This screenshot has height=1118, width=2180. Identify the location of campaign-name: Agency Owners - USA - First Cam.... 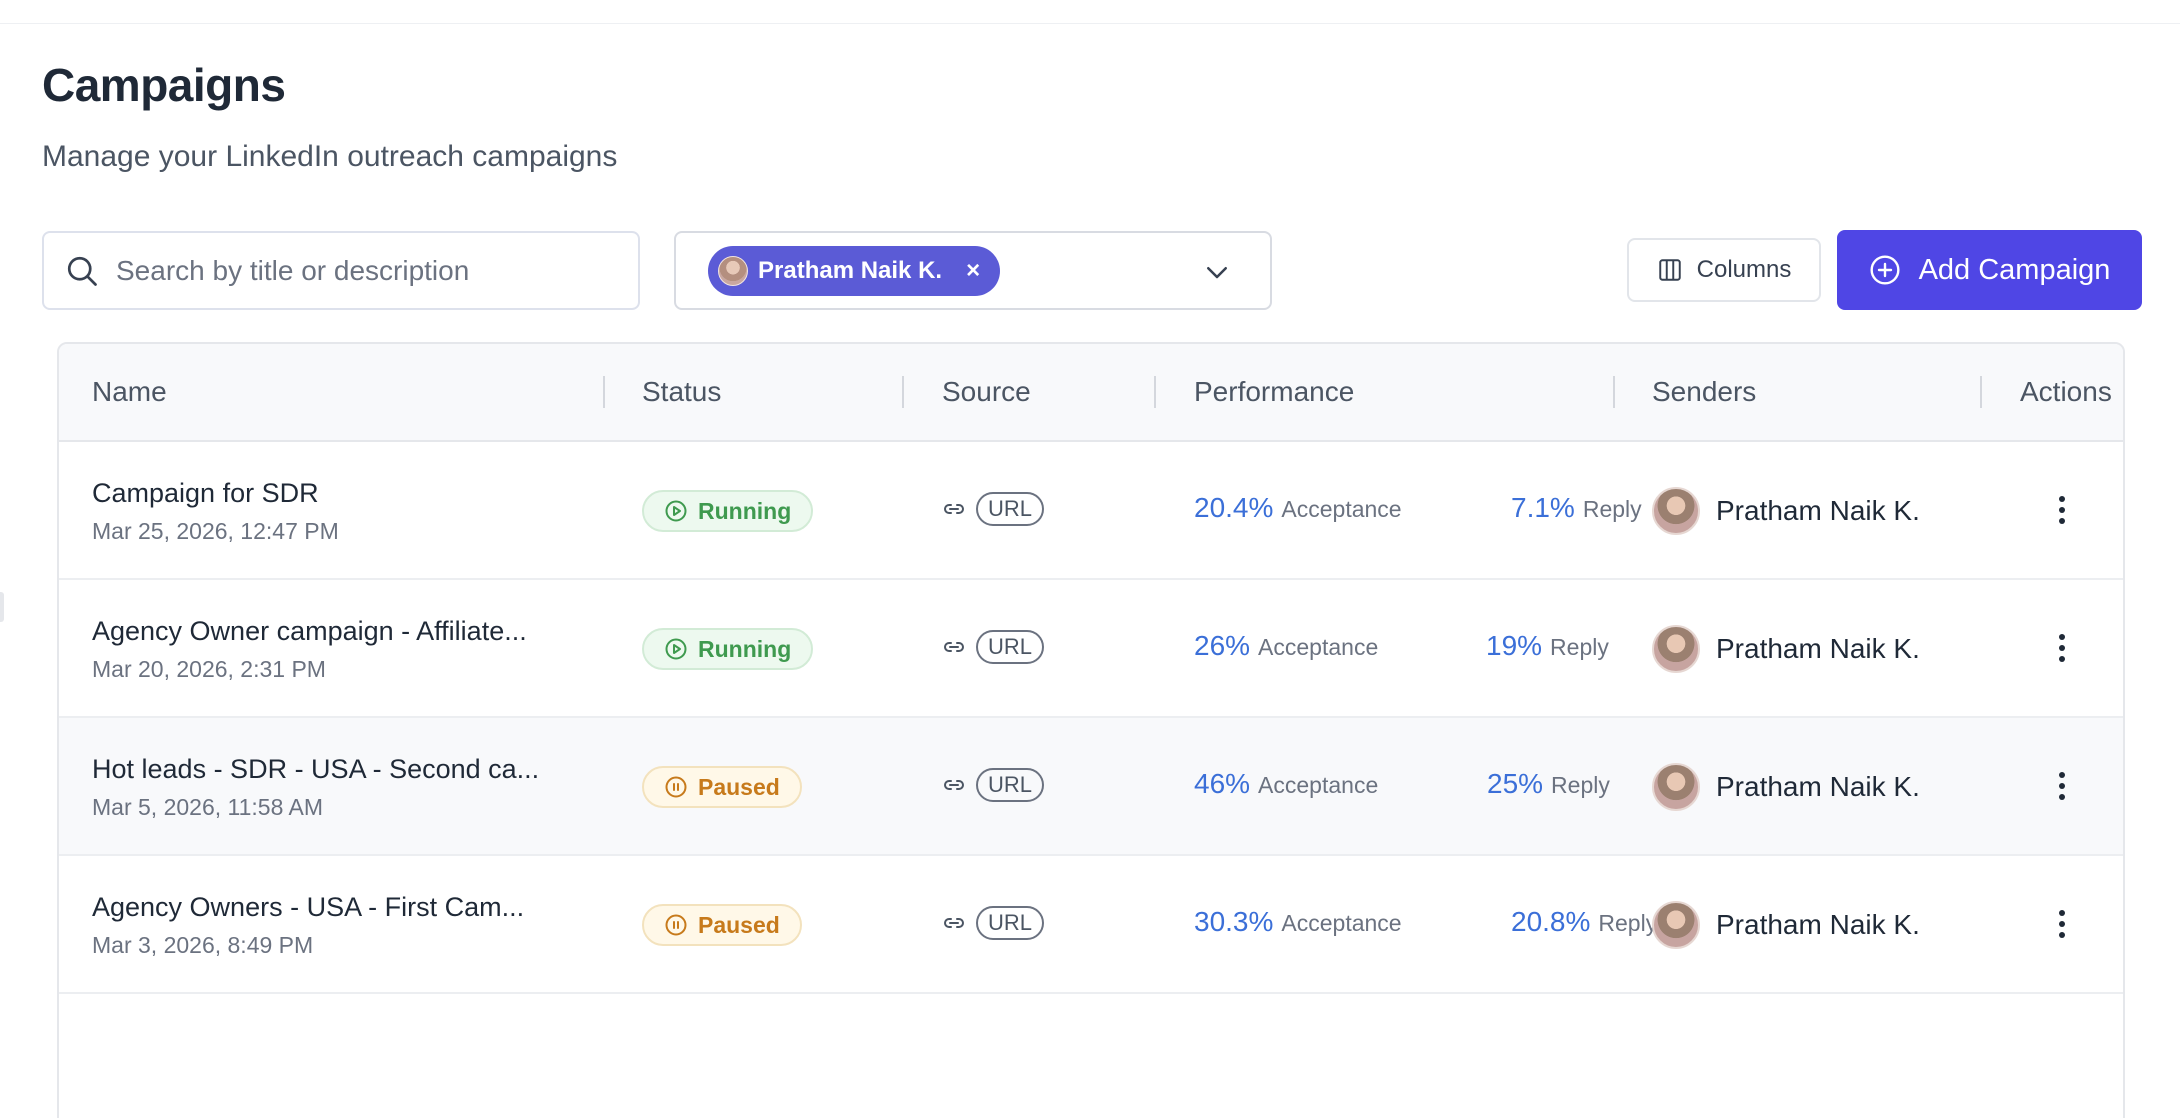
(308, 907).